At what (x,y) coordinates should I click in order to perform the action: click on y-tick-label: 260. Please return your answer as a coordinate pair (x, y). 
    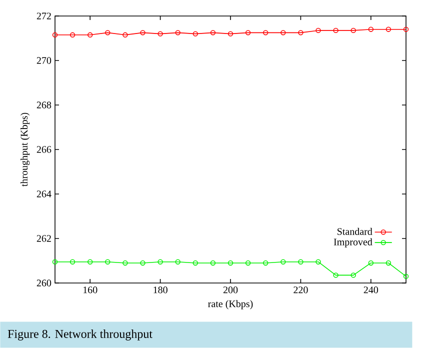
    Looking at the image, I should click on (44, 283).